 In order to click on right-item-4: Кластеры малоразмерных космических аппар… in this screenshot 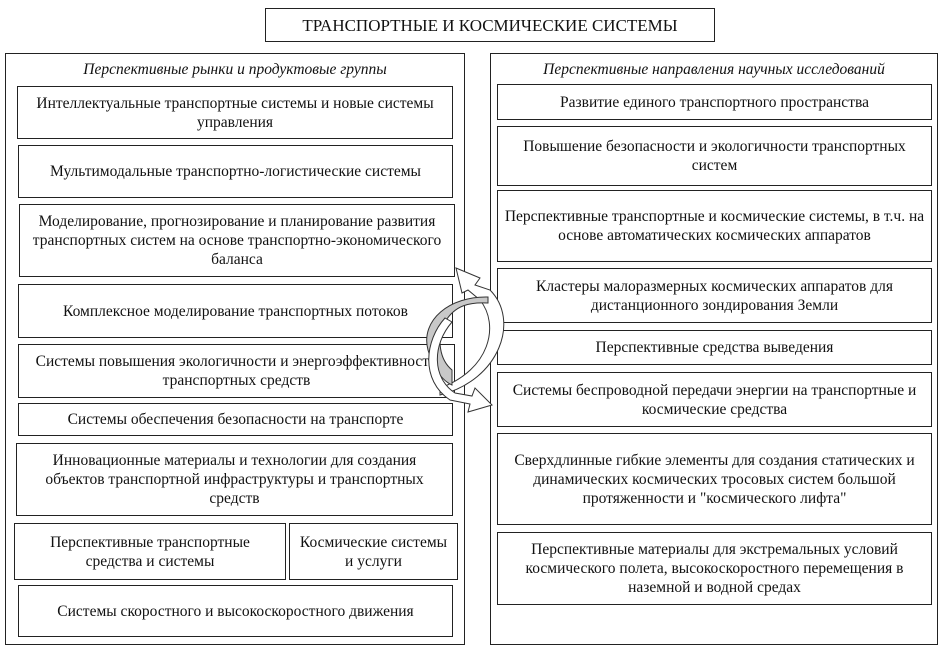, I will do `click(714, 295)`.